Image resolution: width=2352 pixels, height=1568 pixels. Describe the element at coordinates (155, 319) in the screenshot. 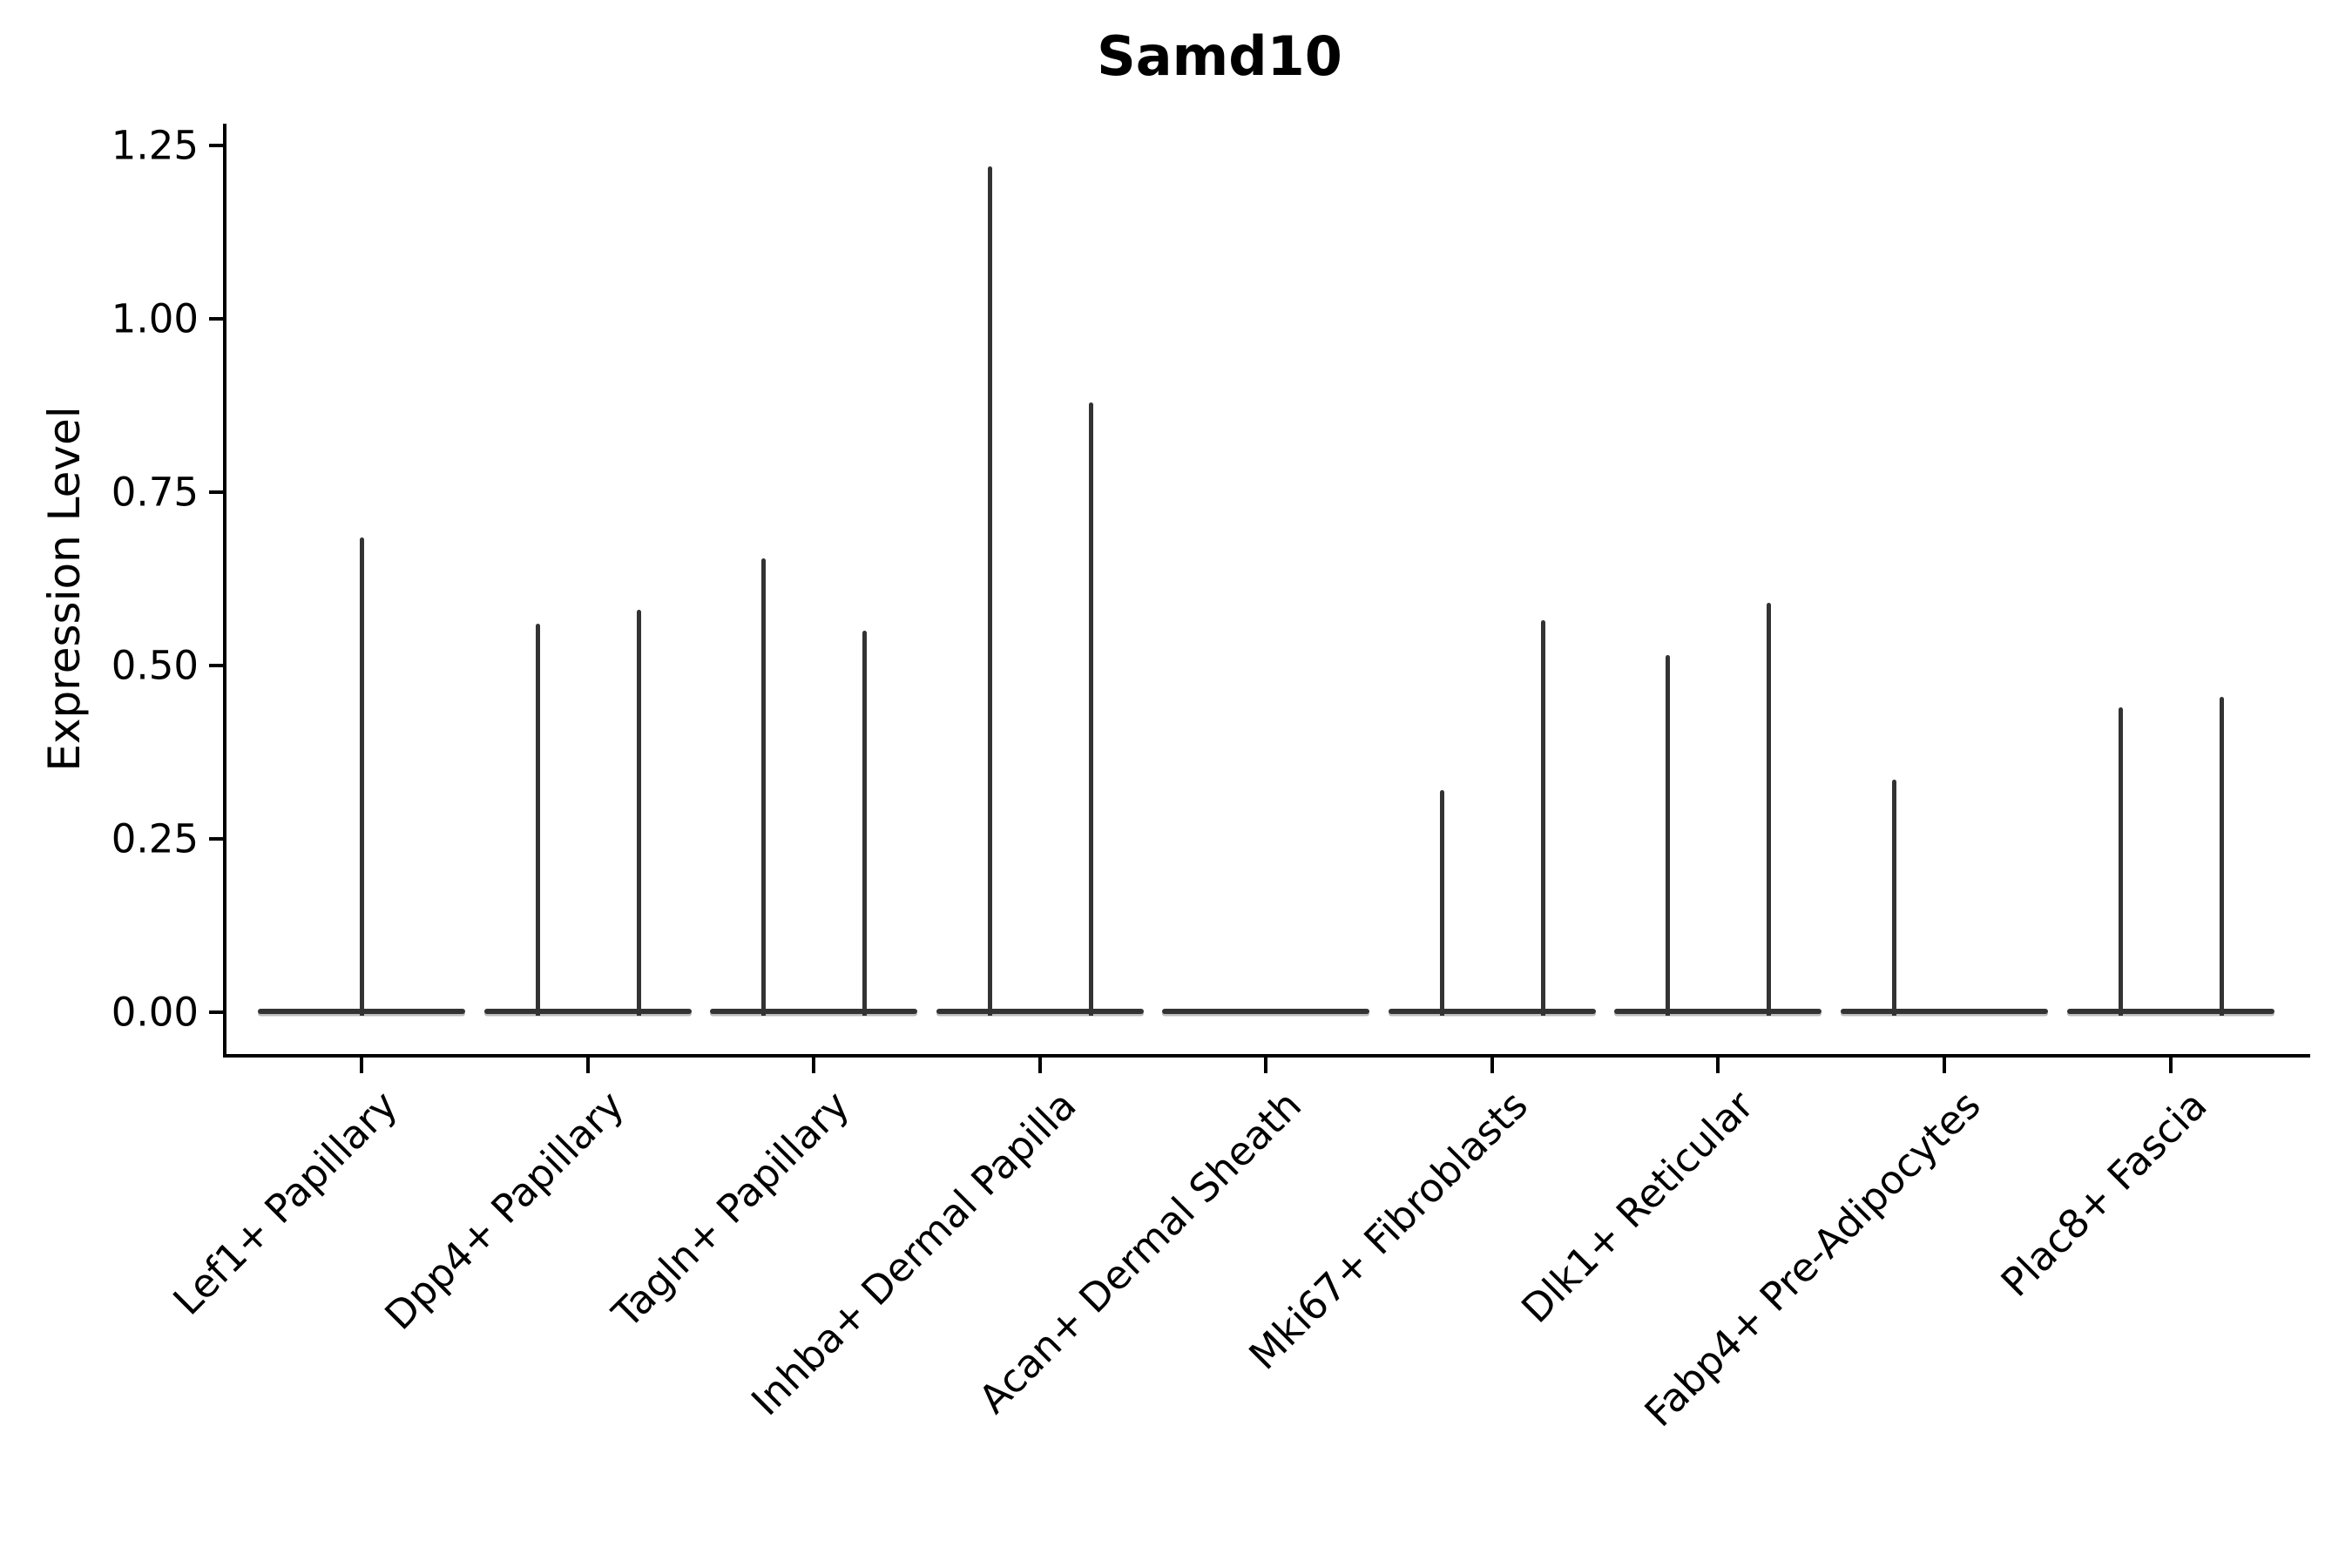

I see `y-tick-label: 1.00` at that location.